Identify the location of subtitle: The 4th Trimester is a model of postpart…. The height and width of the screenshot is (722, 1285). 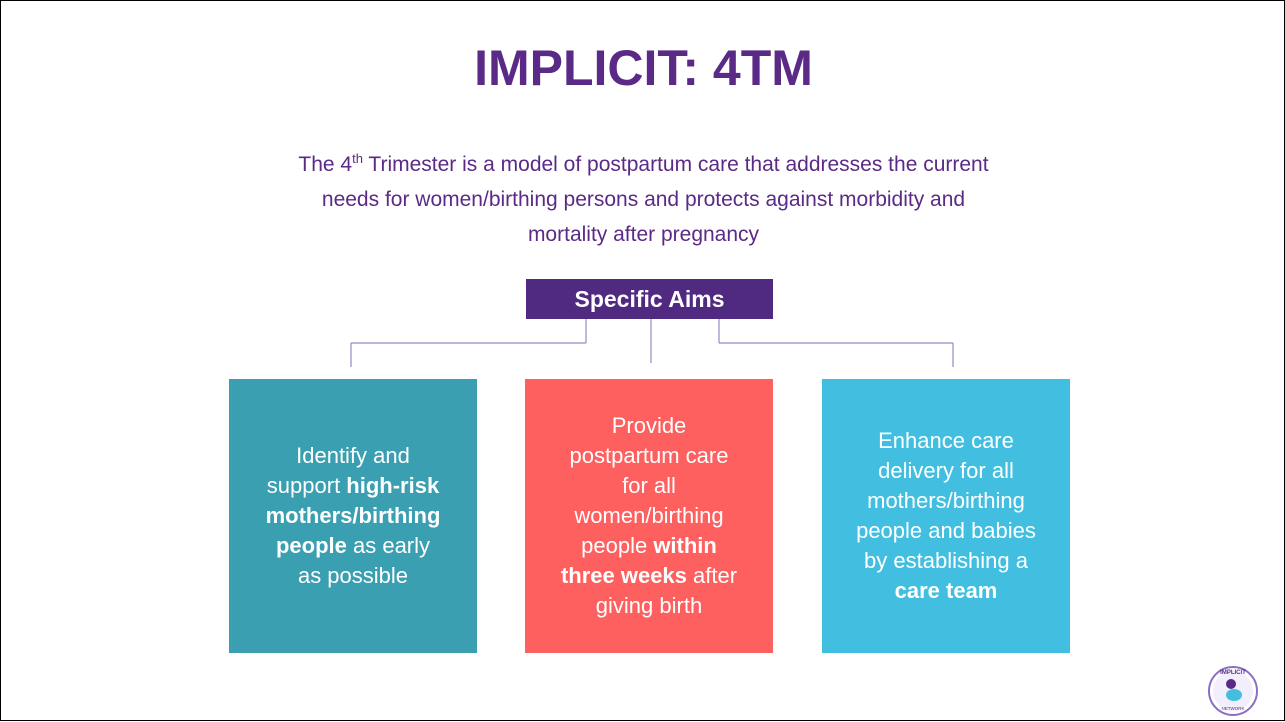
(643, 199).